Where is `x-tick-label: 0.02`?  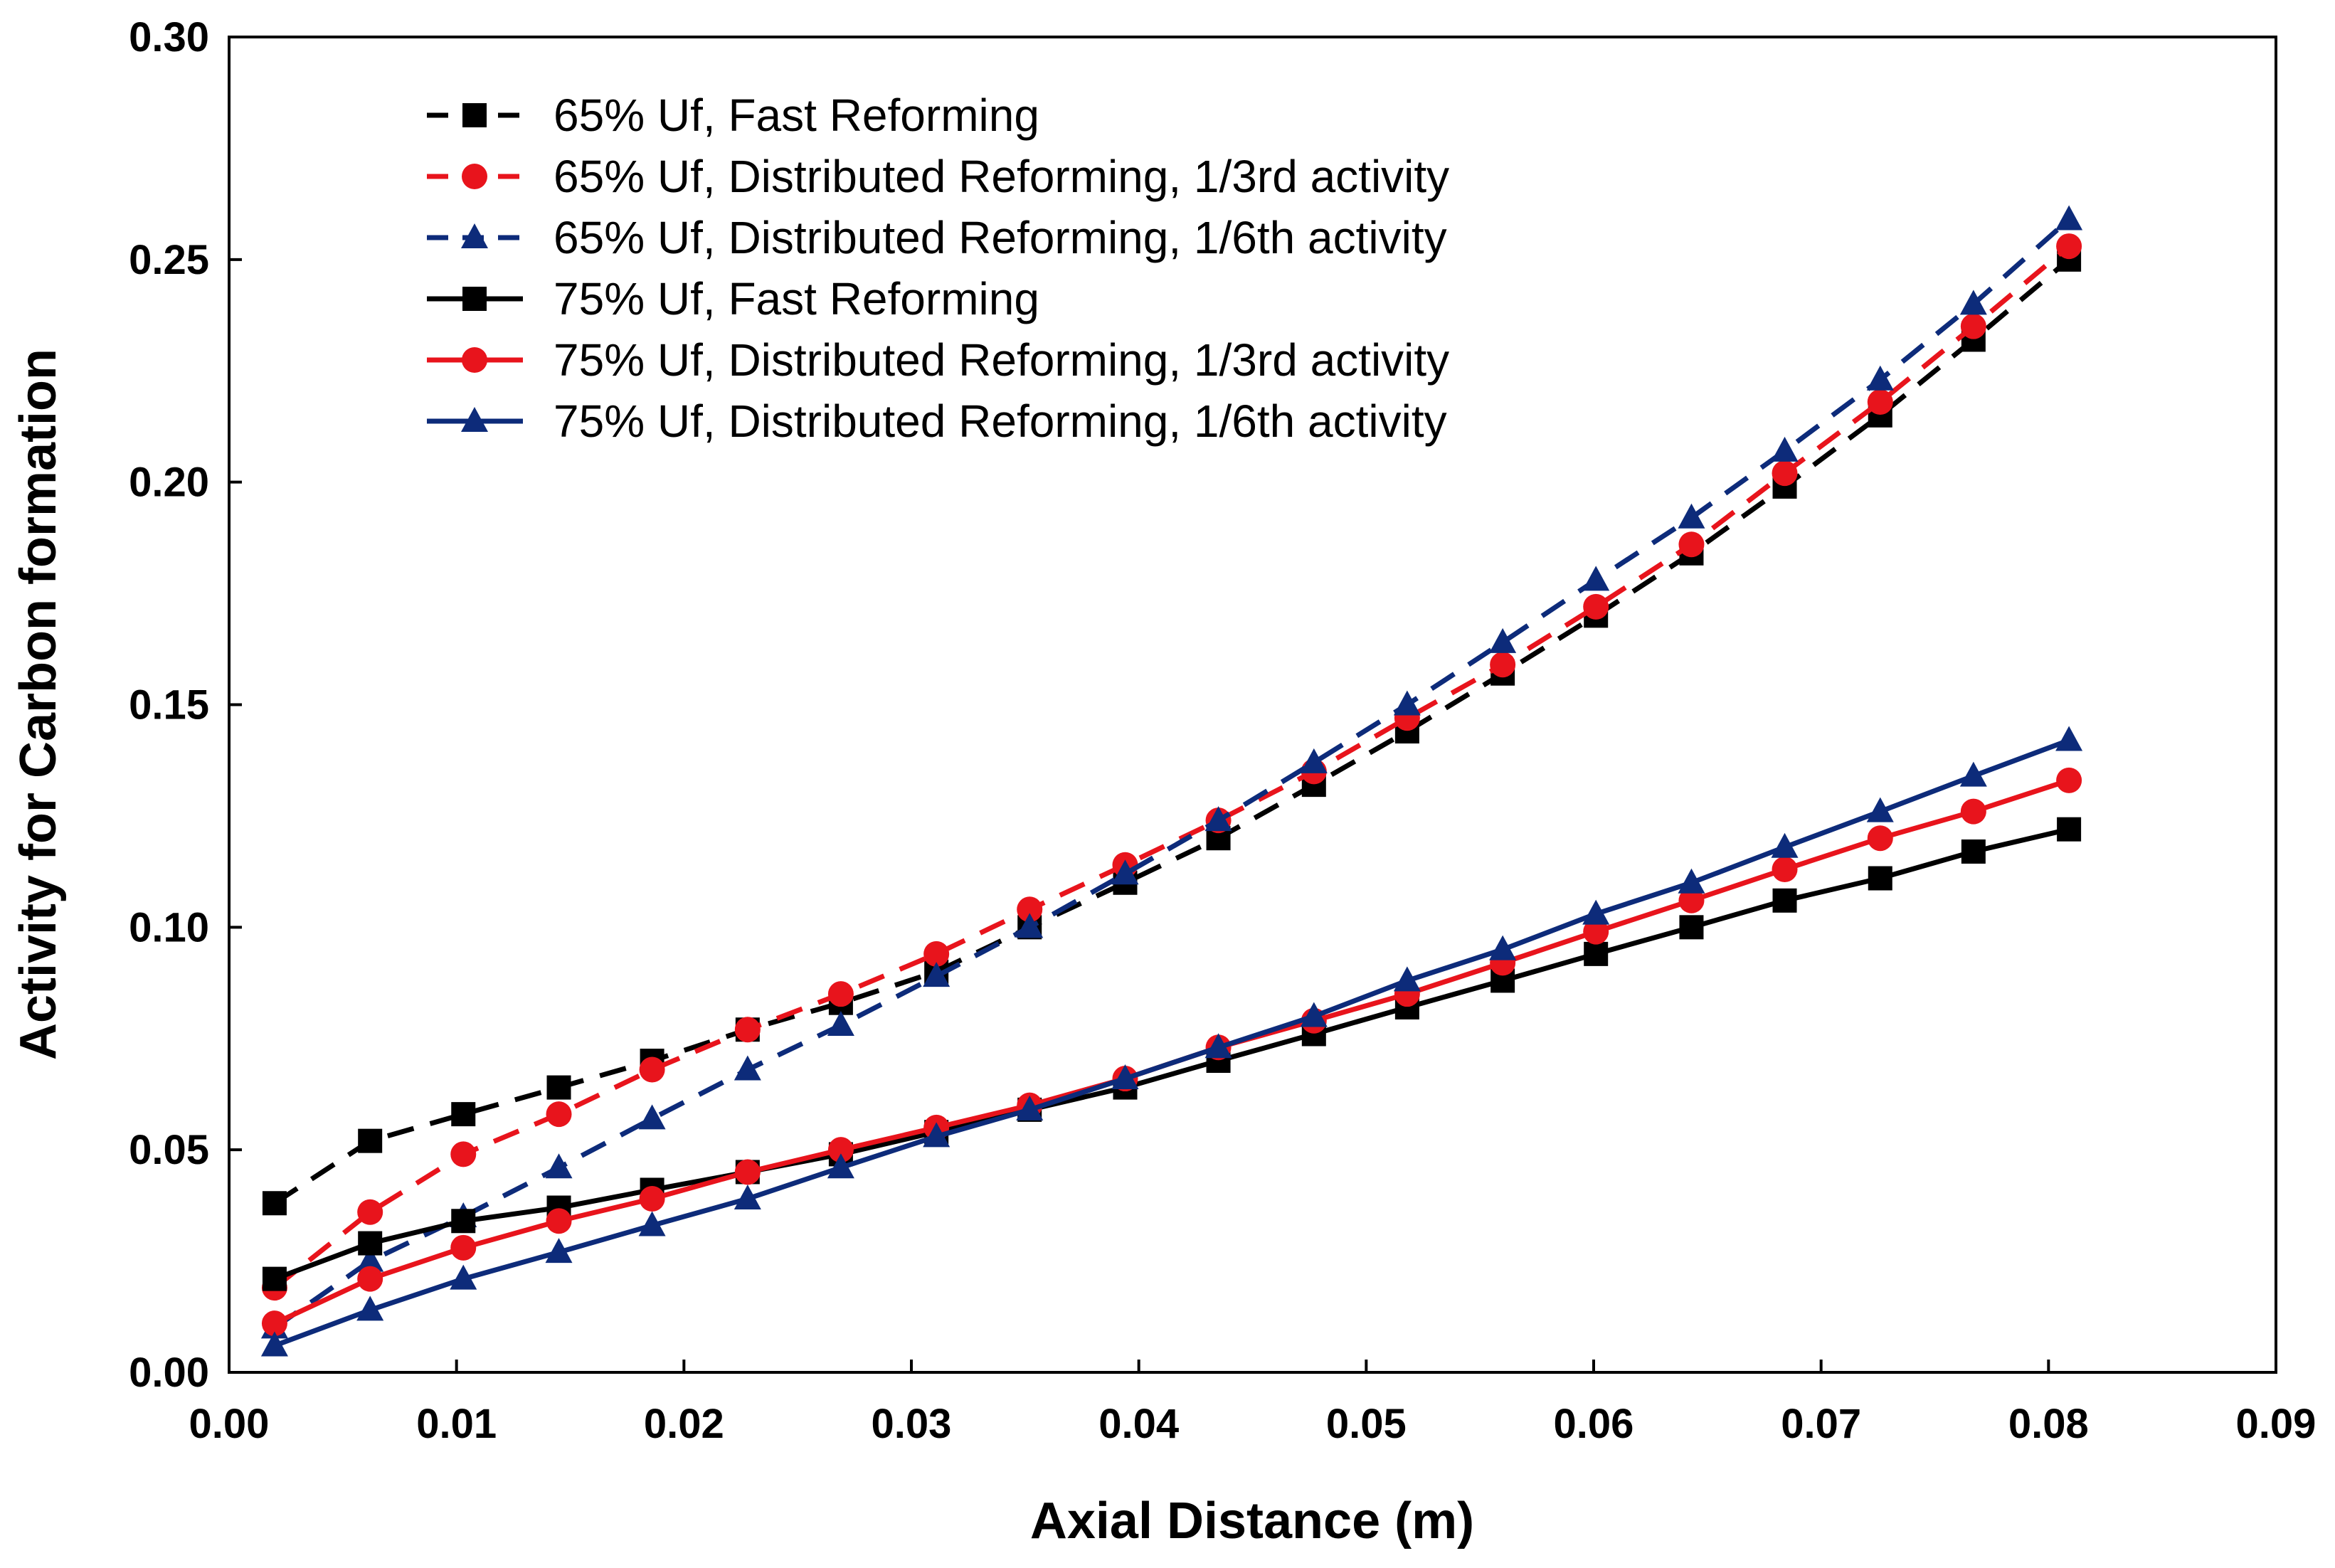
x-tick-label: 0.02 is located at coordinates (684, 1424).